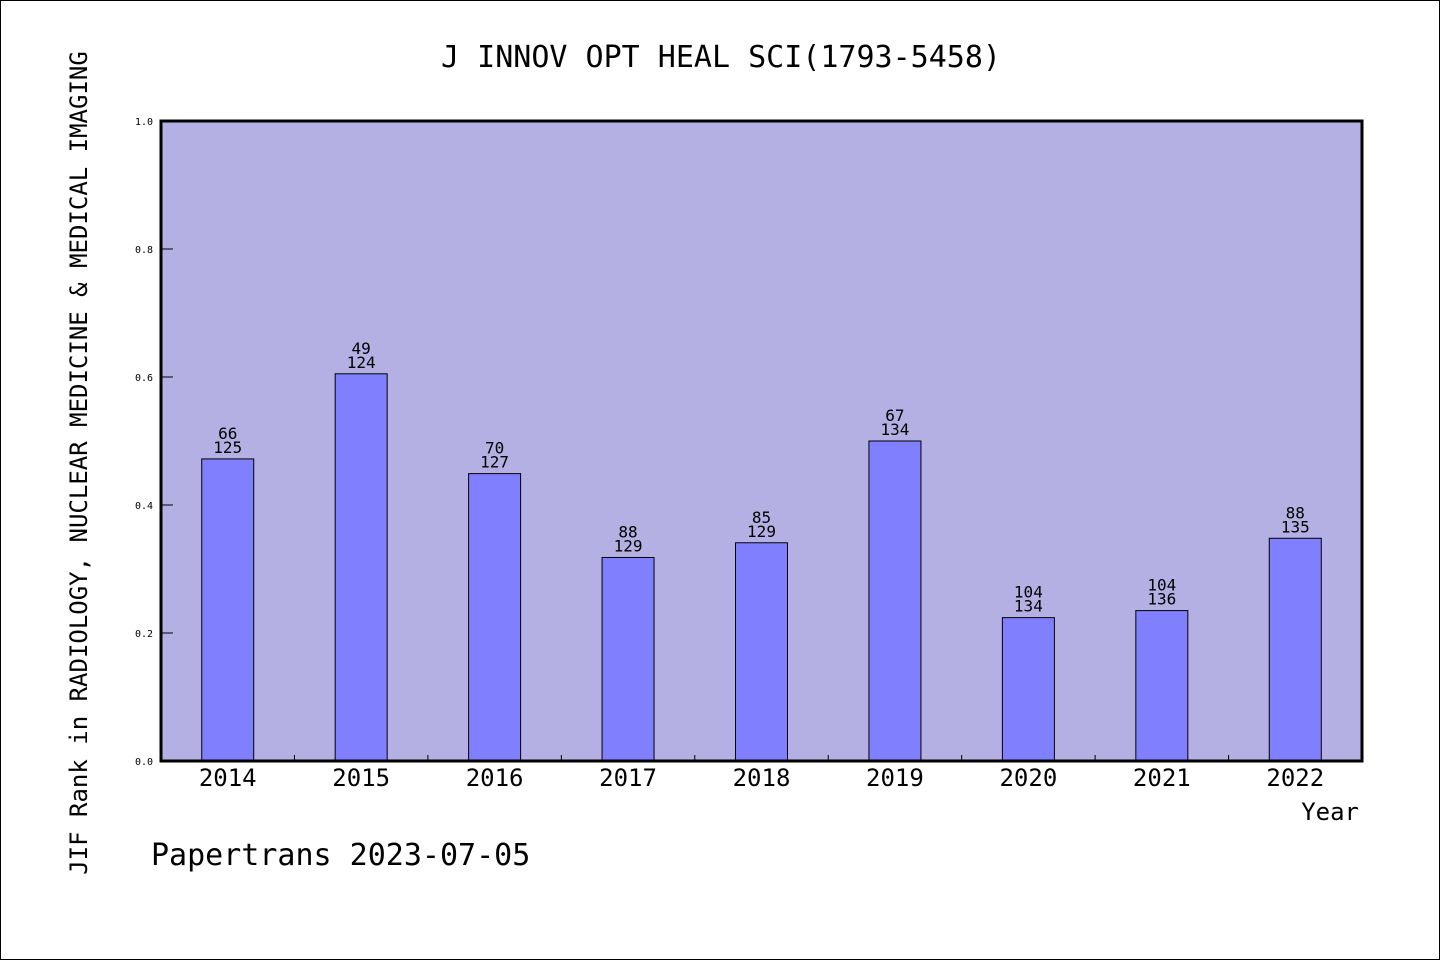 The height and width of the screenshot is (963, 1440). I want to click on x-axis-label: Year, so click(1330, 812).